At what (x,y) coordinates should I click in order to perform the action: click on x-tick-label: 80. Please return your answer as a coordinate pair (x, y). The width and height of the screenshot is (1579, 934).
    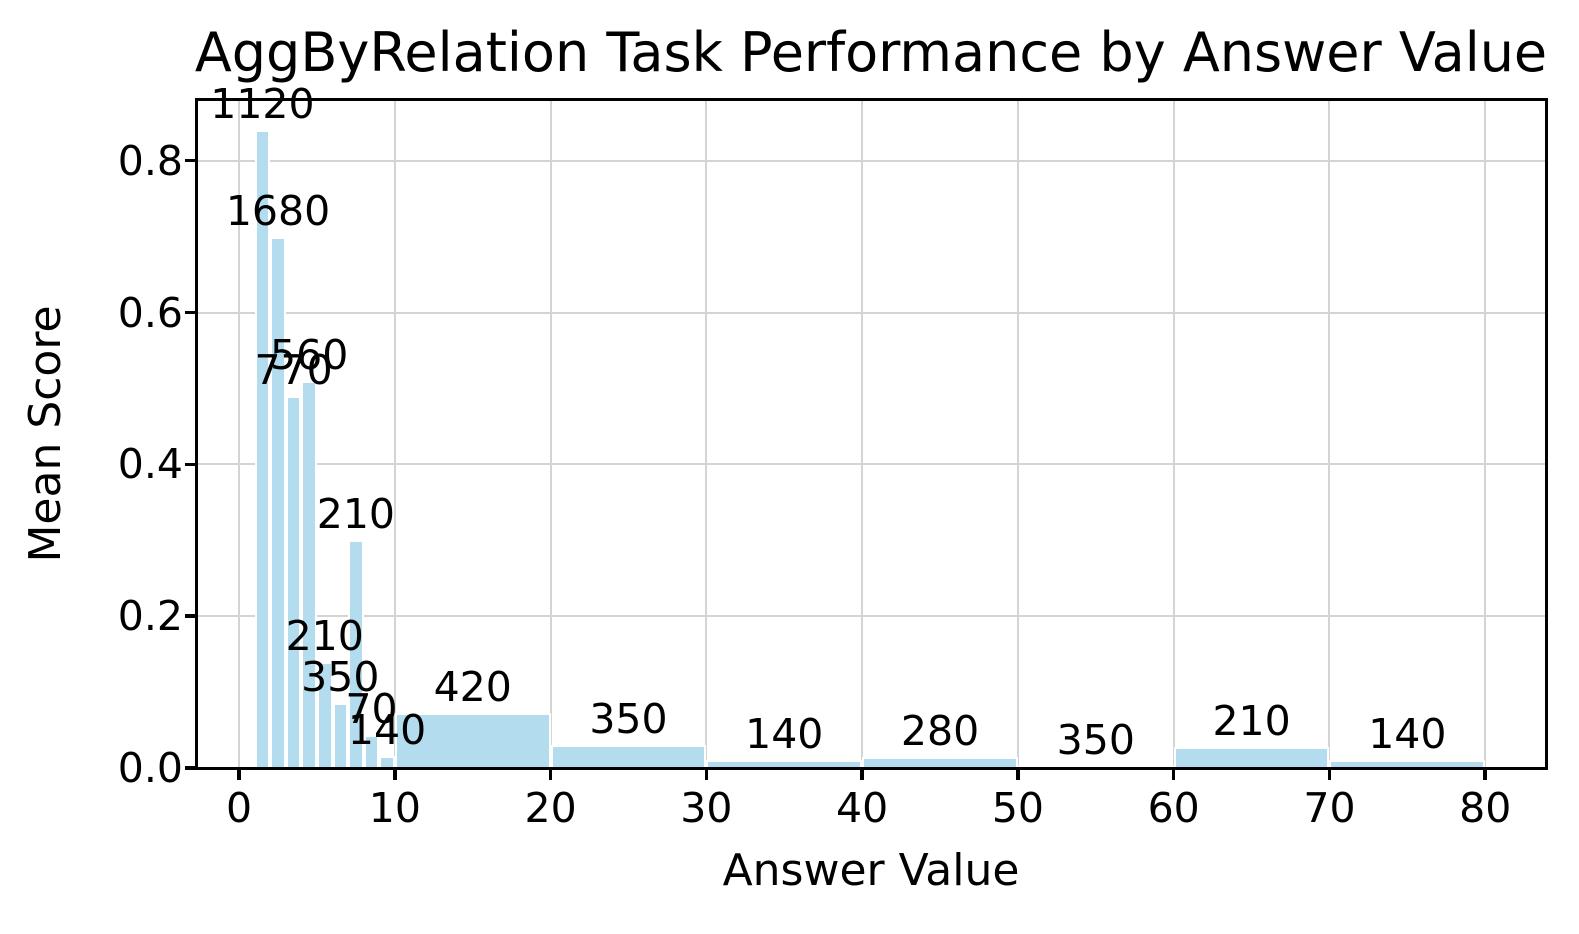
    Looking at the image, I should click on (1485, 808).